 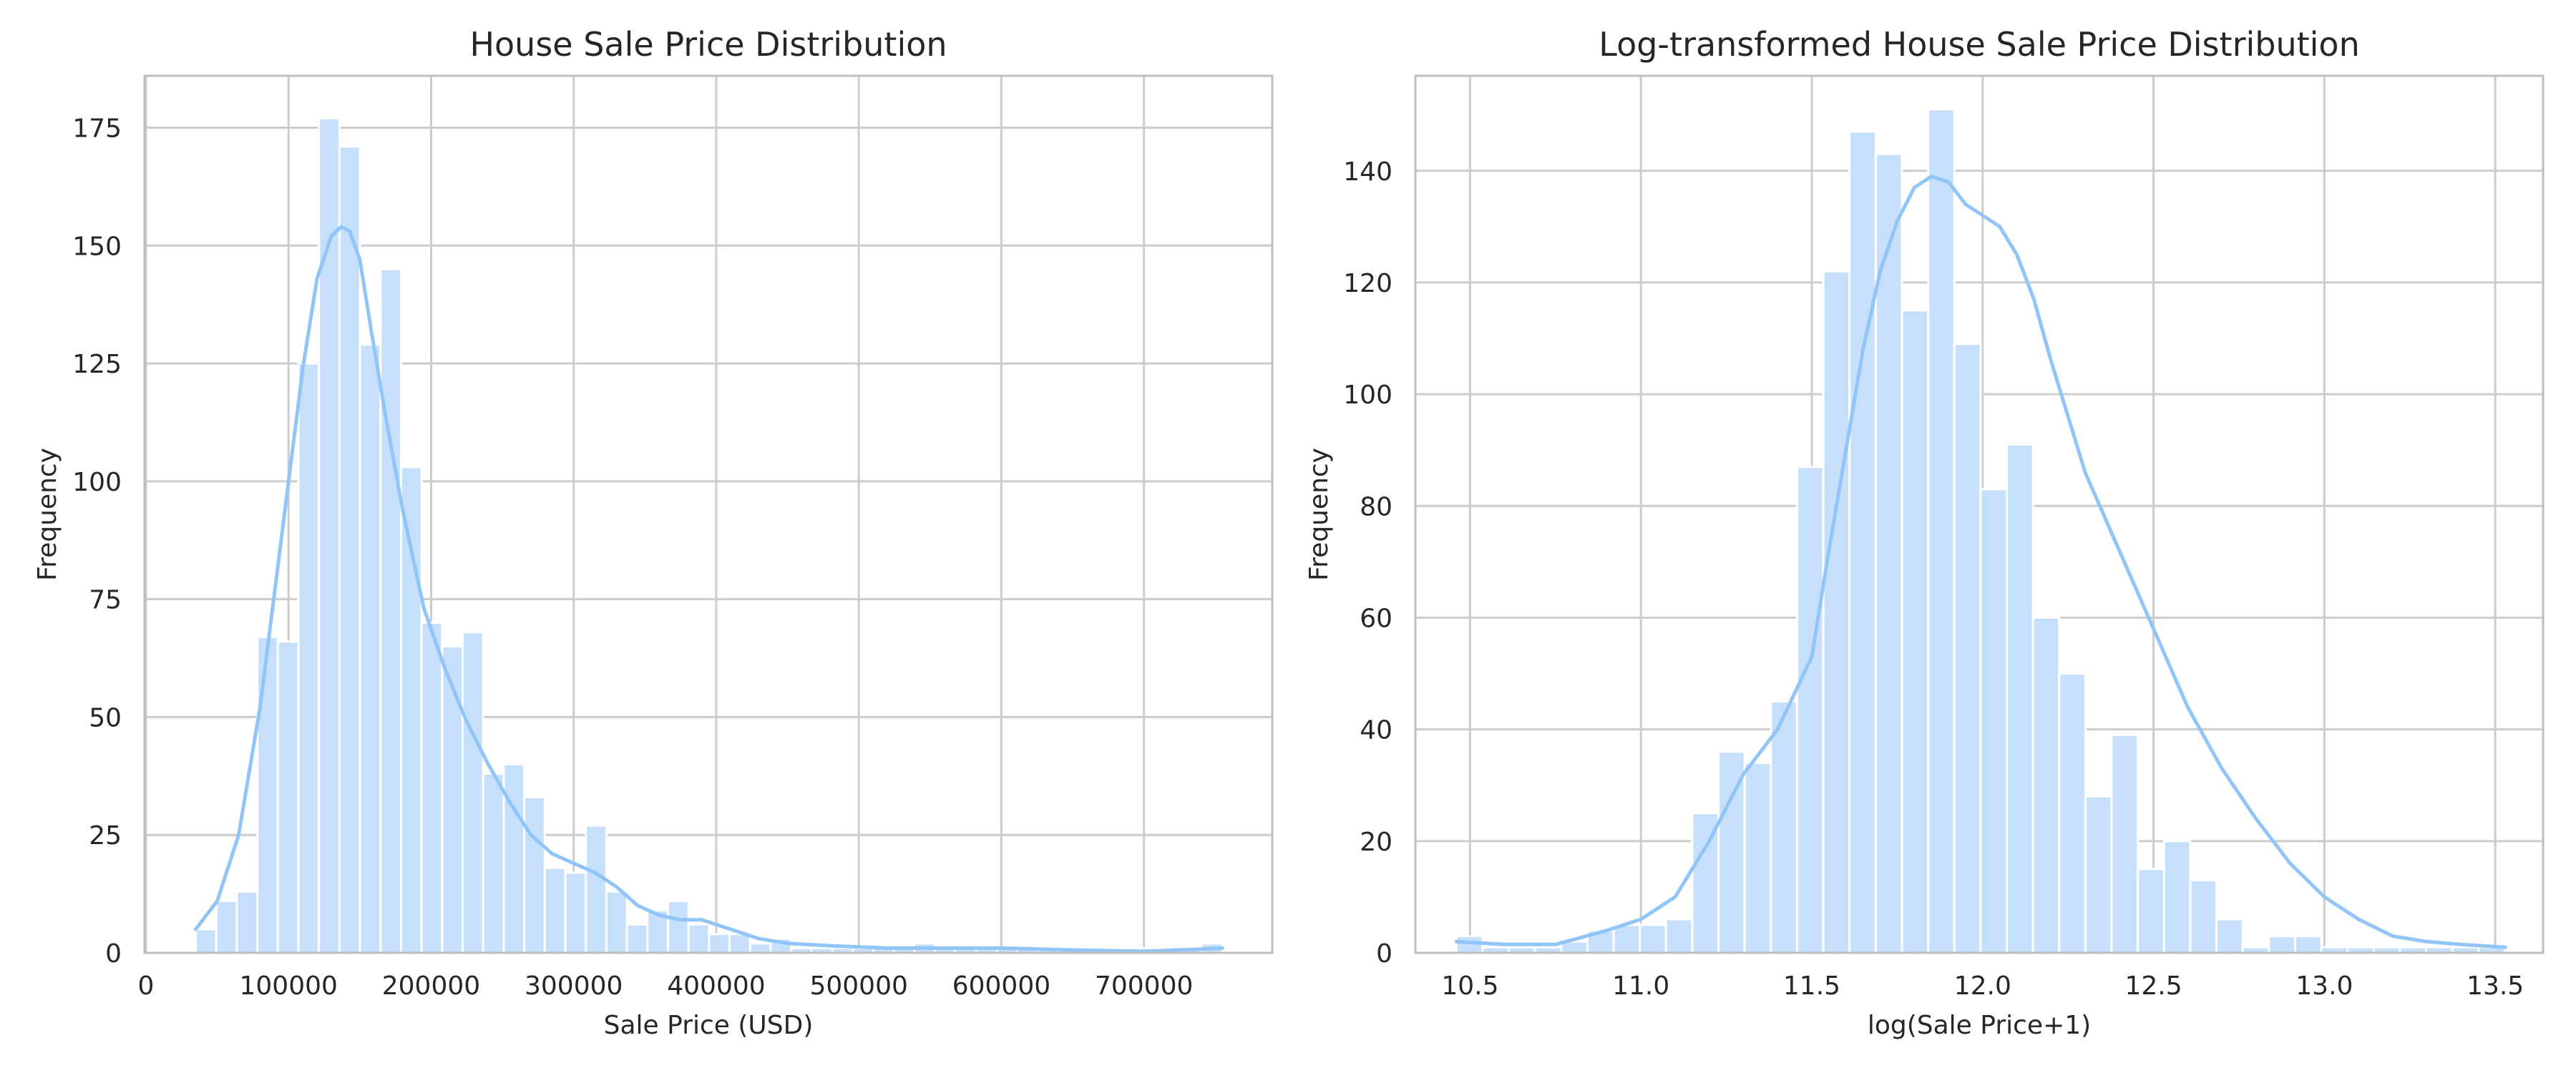 What do you see at coordinates (97, 129) in the screenshot?
I see `y-tick-label: 175` at bounding box center [97, 129].